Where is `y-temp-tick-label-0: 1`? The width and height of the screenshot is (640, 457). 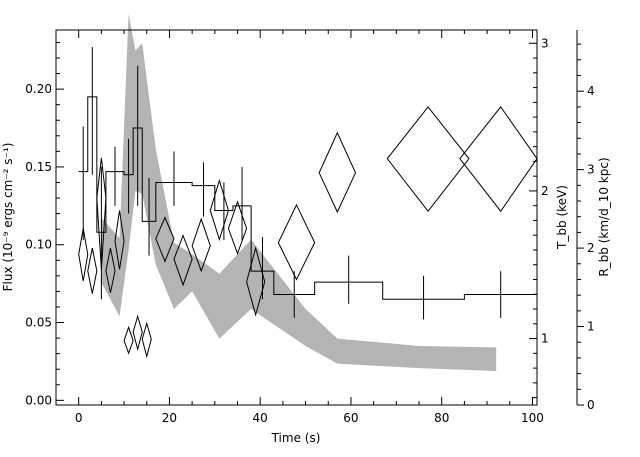 y-temp-tick-label-0: 1 is located at coordinates (545, 339).